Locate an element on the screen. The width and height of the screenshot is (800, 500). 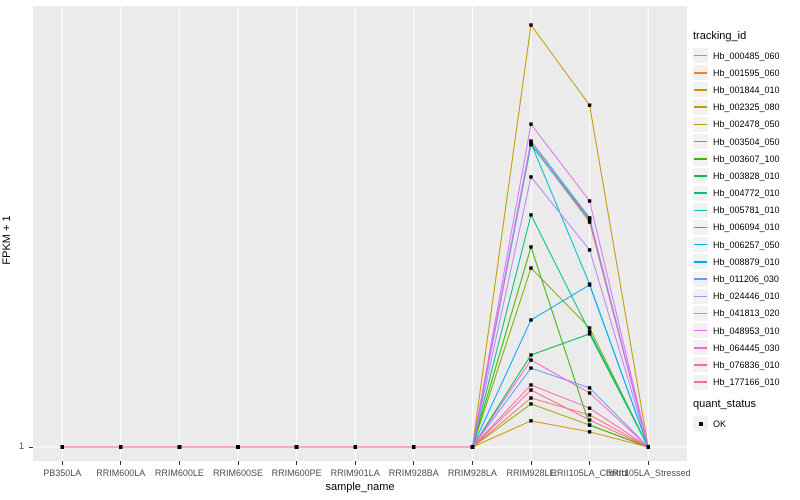
legend-entry-label: Hb_008879_010 is located at coordinates (746, 261).